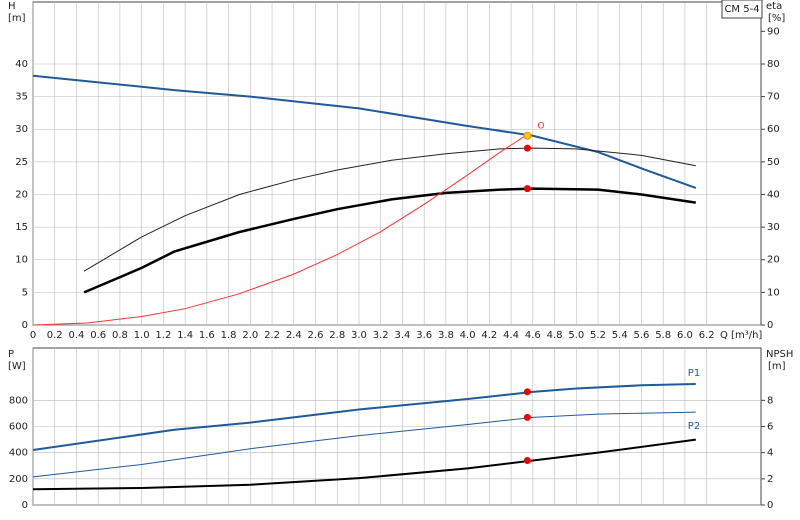 The height and width of the screenshot is (520, 800). I want to click on x-axis-label: Q [m³/h], so click(741, 335).